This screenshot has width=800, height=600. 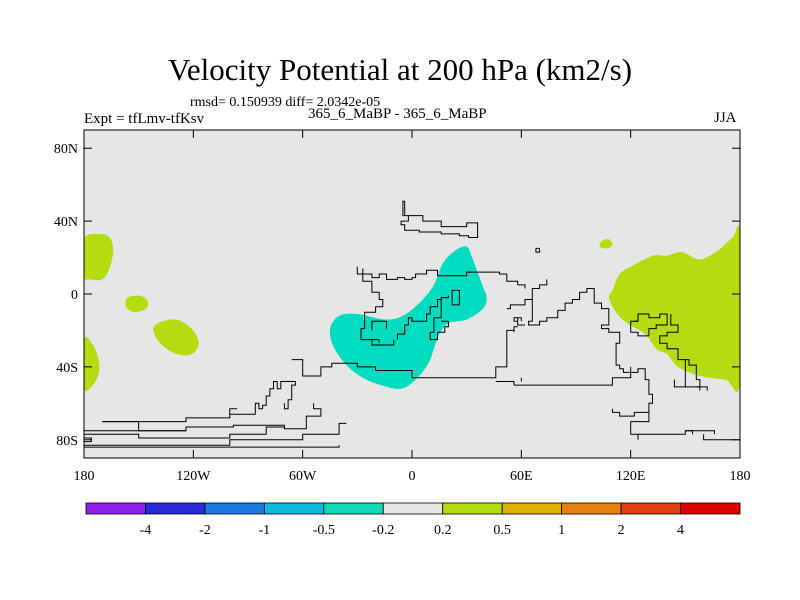 What do you see at coordinates (397, 114) in the screenshot?
I see `case-comparison-label: 365_6_MaBP - 365_6_MaBP` at bounding box center [397, 114].